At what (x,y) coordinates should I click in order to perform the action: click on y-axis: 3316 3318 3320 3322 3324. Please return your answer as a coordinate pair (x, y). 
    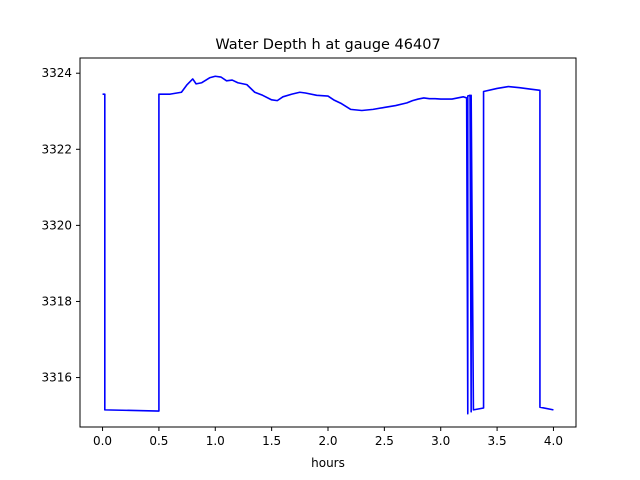
    Looking at the image, I should click on (60, 225).